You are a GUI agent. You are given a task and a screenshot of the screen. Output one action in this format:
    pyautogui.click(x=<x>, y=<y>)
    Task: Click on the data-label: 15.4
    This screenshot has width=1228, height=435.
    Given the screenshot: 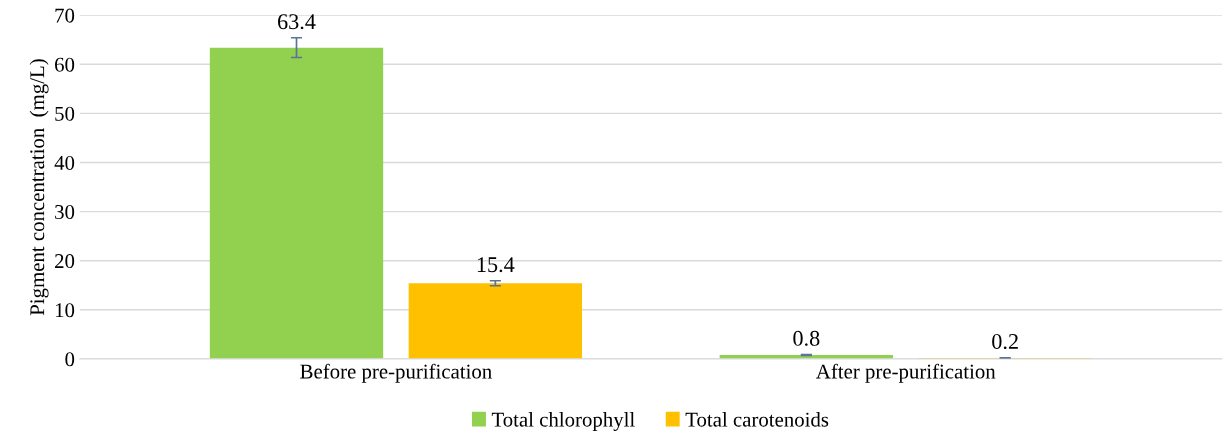 What is the action you would take?
    pyautogui.click(x=496, y=265)
    